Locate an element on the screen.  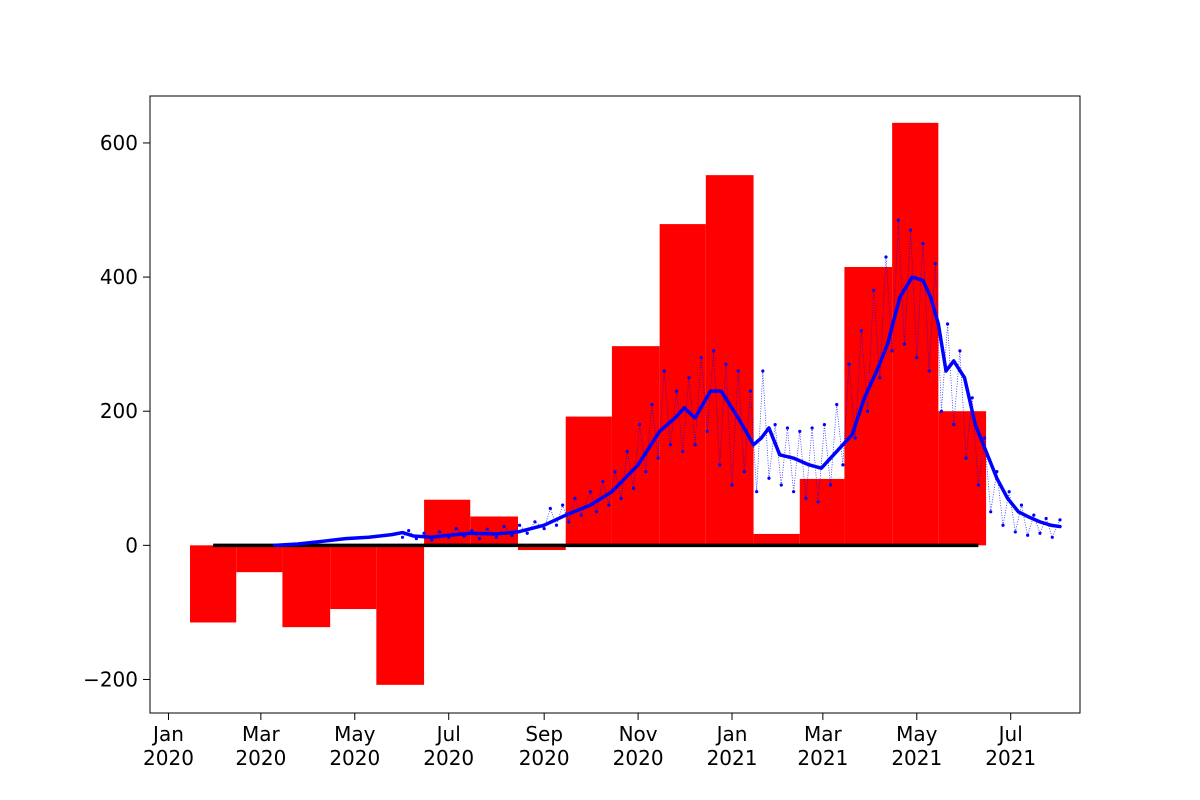
x-tick-label-4: Sep 2020 is located at coordinates (544, 746).